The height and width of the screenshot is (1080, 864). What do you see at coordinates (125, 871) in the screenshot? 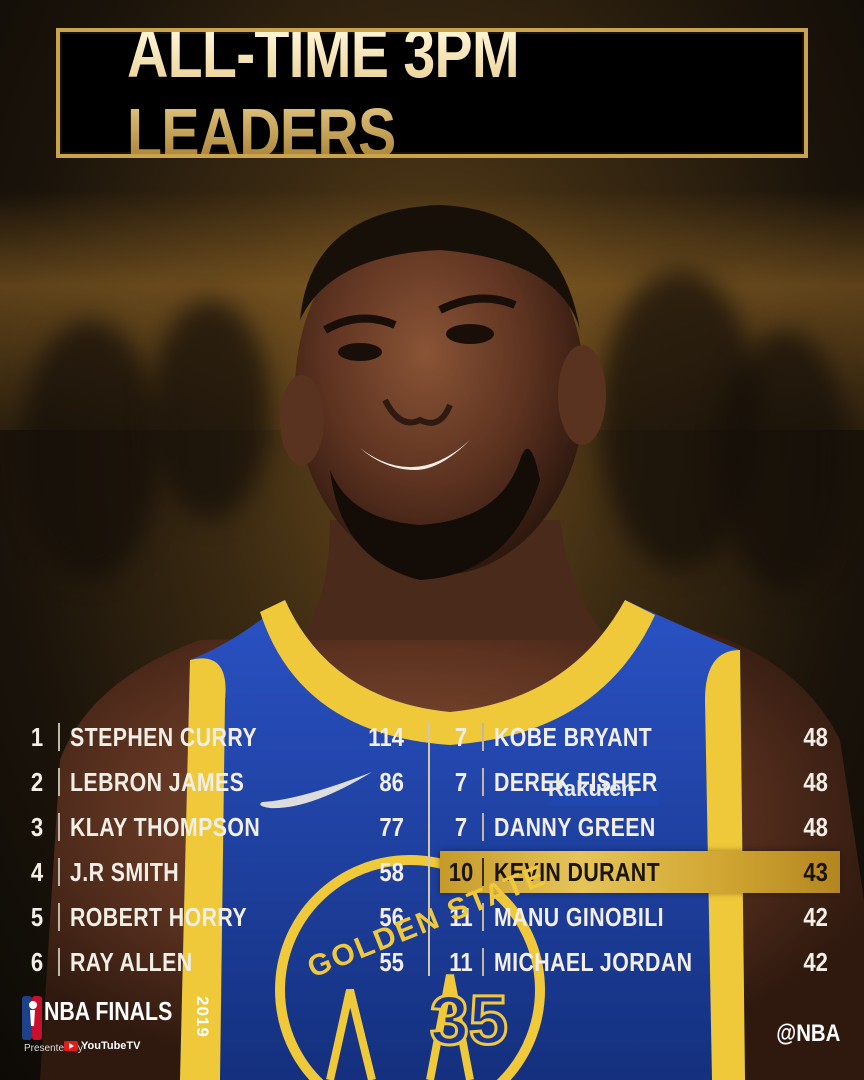
I see `leader-name: J.R SMITH` at bounding box center [125, 871].